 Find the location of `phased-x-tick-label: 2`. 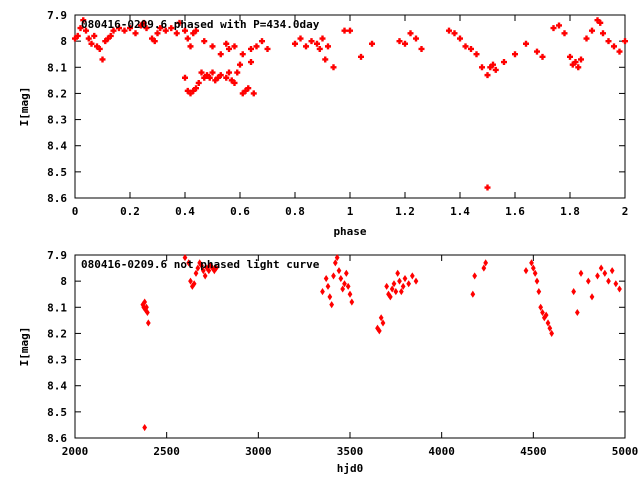

phased-x-tick-label: 2 is located at coordinates (625, 211).